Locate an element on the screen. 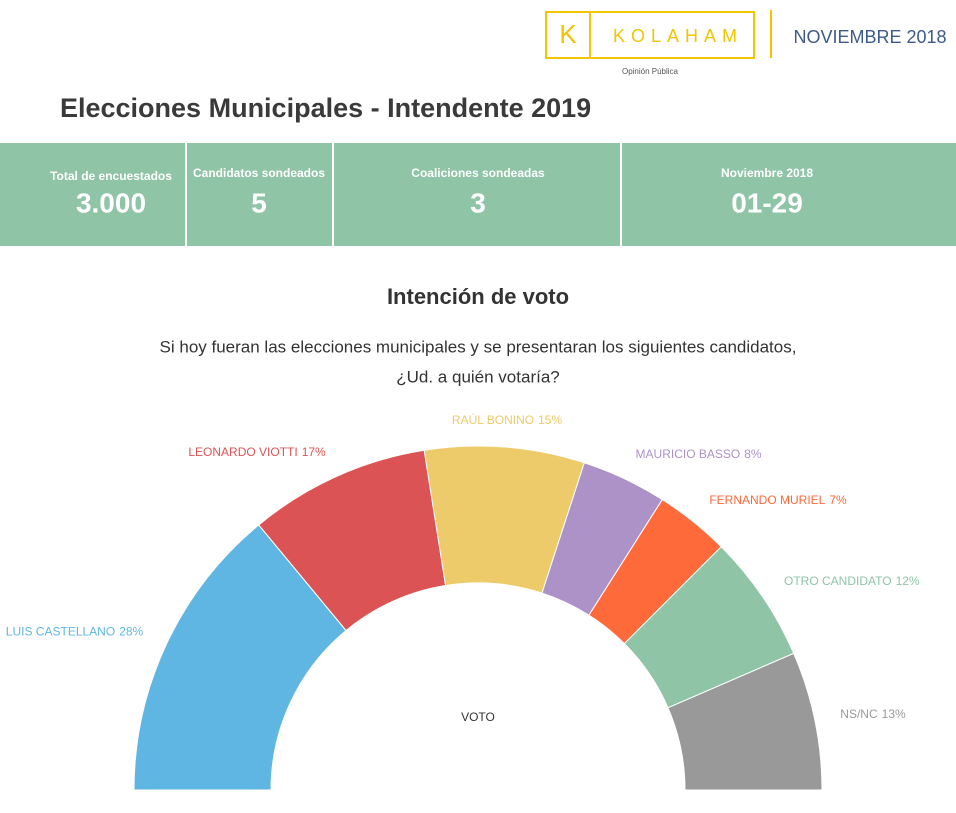  segment-label: MAURICIO BASSO 8% is located at coordinates (699, 454).